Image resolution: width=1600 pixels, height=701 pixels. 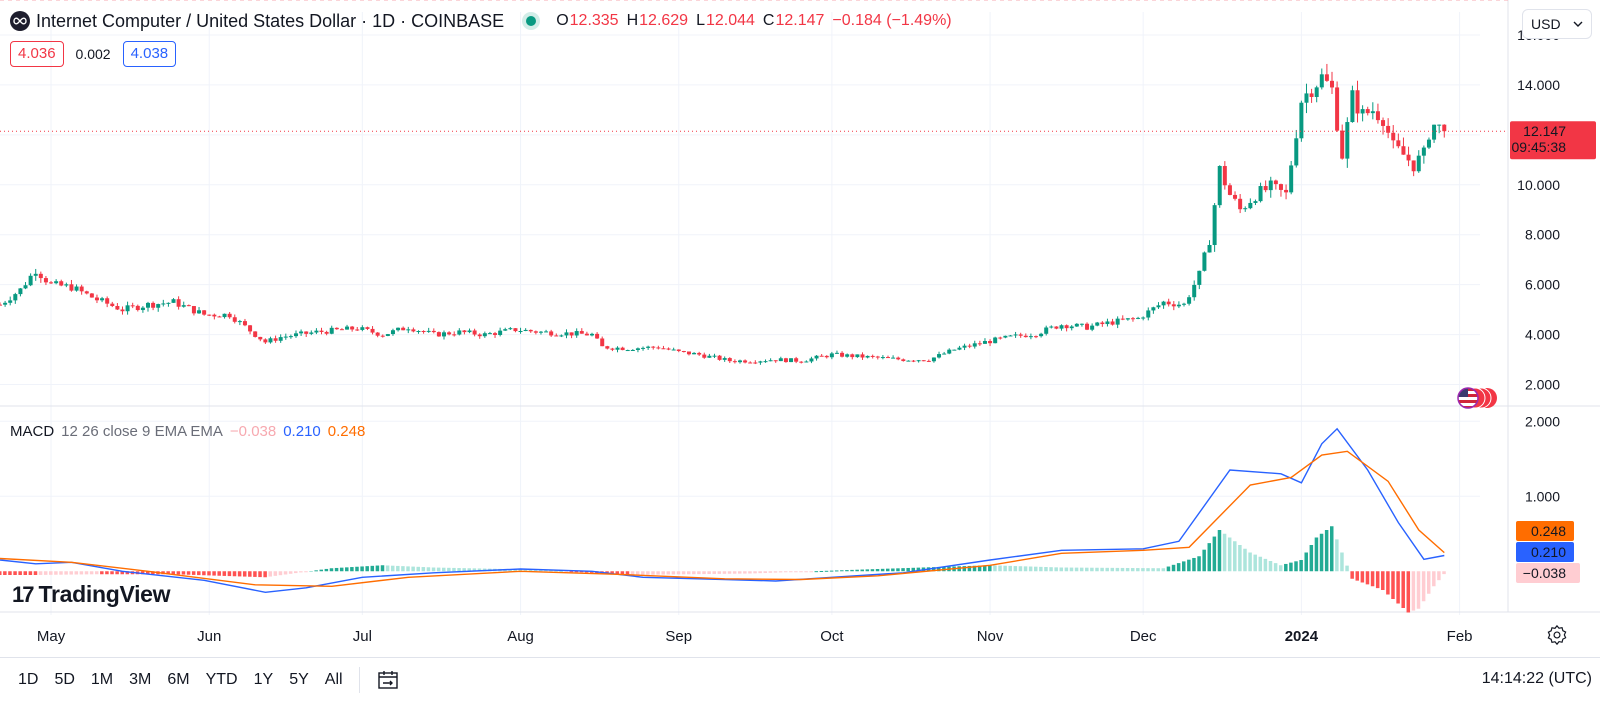 I want to click on signal-tag-label: 0.248, so click(x=1548, y=531).